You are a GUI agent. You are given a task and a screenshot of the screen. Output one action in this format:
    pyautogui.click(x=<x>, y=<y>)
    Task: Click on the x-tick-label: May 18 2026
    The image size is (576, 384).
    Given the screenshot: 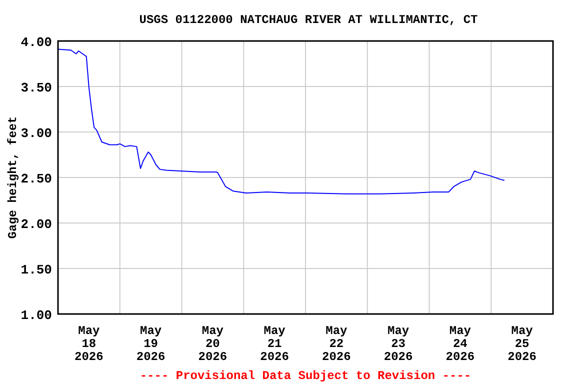 What is the action you would take?
    pyautogui.click(x=89, y=344)
    